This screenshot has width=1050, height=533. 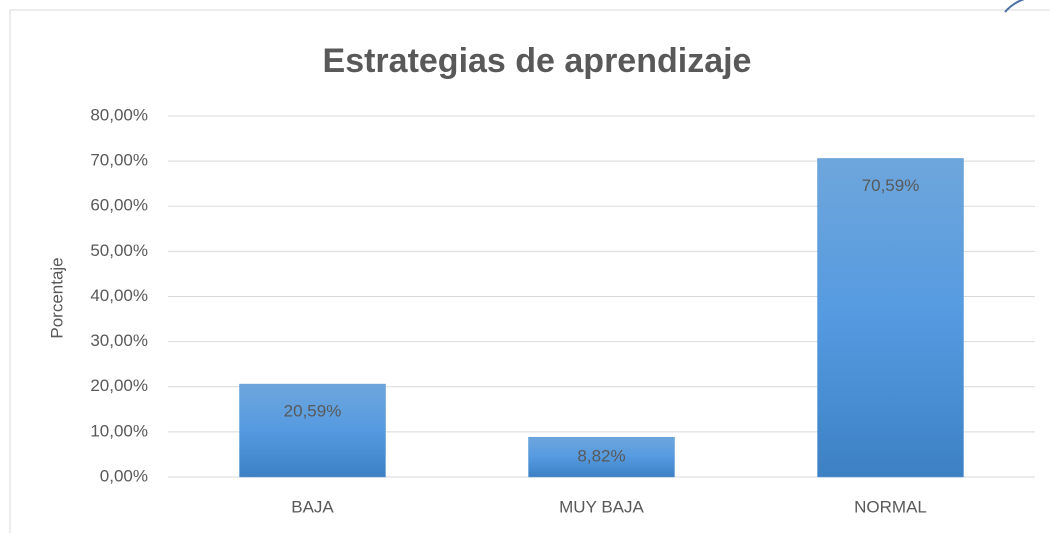 I want to click on y-tick-label: 70,00%, so click(x=119, y=160).